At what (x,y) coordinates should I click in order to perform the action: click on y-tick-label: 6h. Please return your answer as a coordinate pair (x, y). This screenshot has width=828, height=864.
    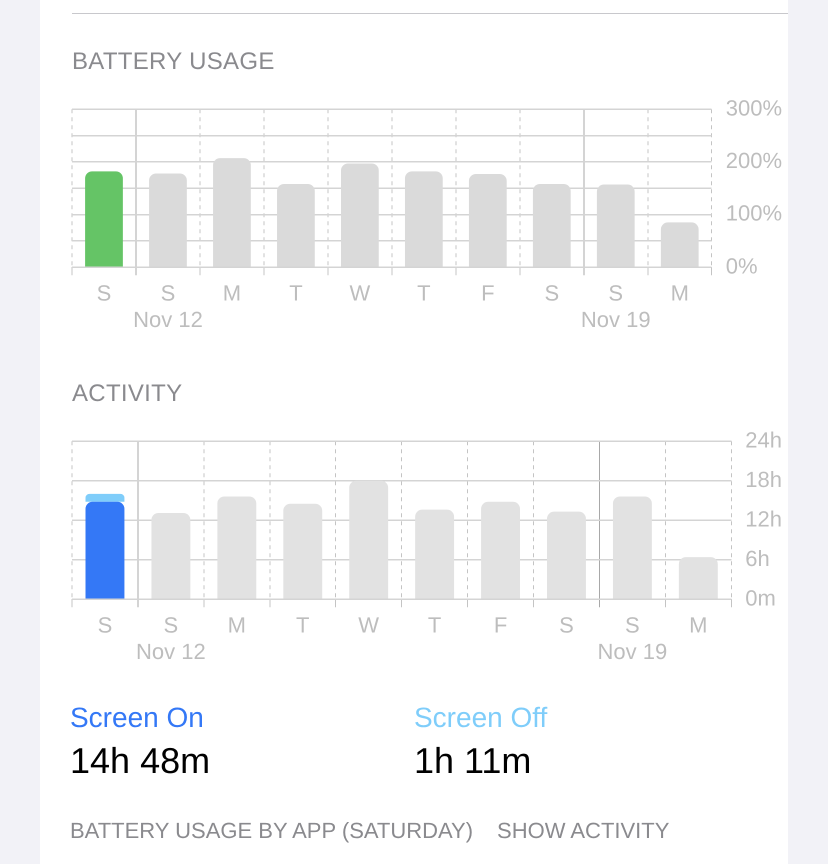
    Looking at the image, I should click on (757, 558).